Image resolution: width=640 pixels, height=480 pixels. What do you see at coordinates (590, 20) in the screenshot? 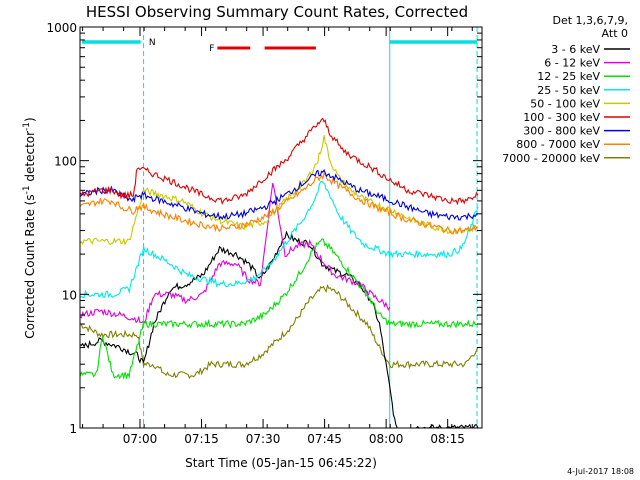
I see `legend-header-detectors: Det 1,3,6,7,9,` at bounding box center [590, 20].